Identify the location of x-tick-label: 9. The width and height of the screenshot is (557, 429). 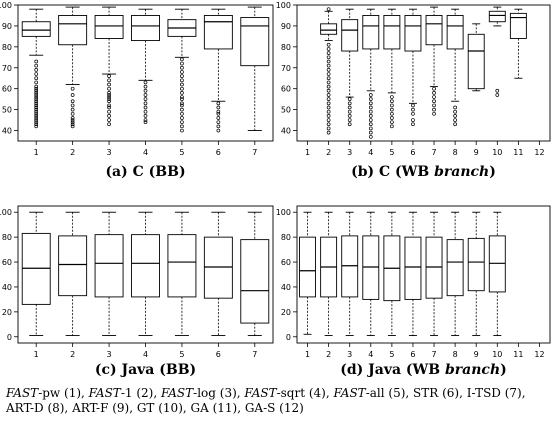
(476, 354).